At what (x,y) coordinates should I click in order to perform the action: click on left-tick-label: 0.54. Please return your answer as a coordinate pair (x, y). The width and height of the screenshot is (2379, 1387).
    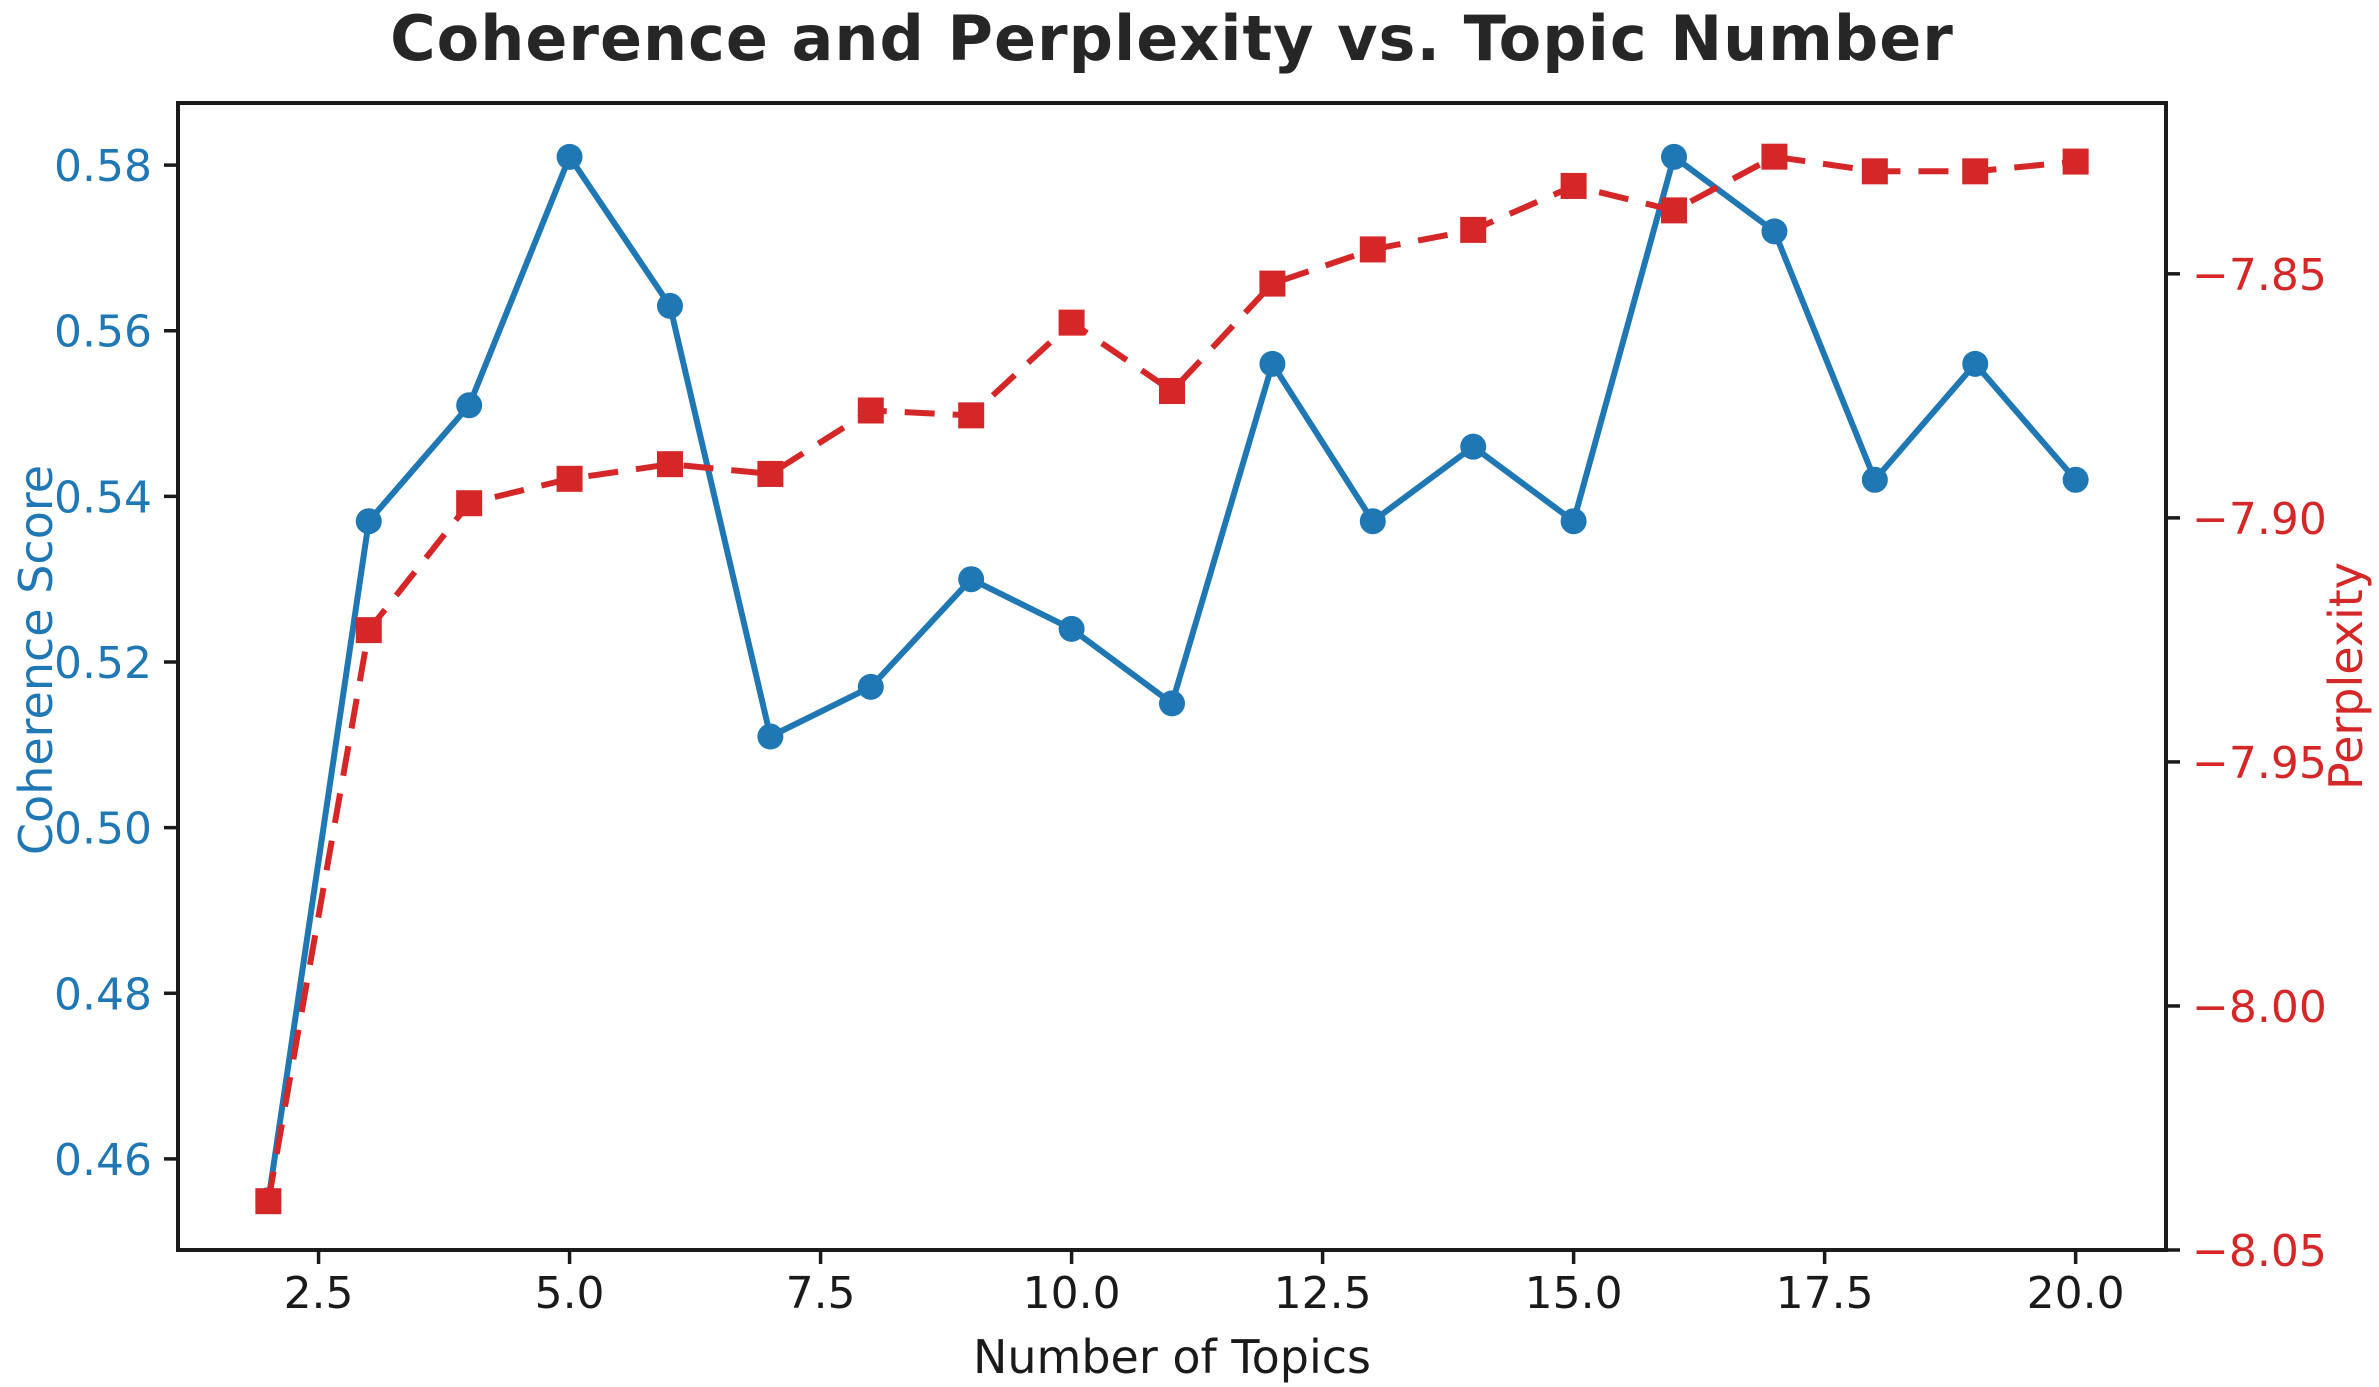
    Looking at the image, I should click on (103, 497).